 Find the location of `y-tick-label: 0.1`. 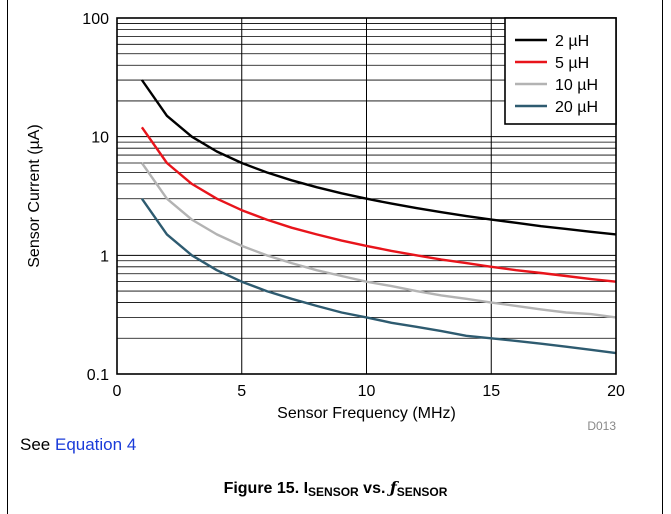

y-tick-label: 0.1 is located at coordinates (98, 375).